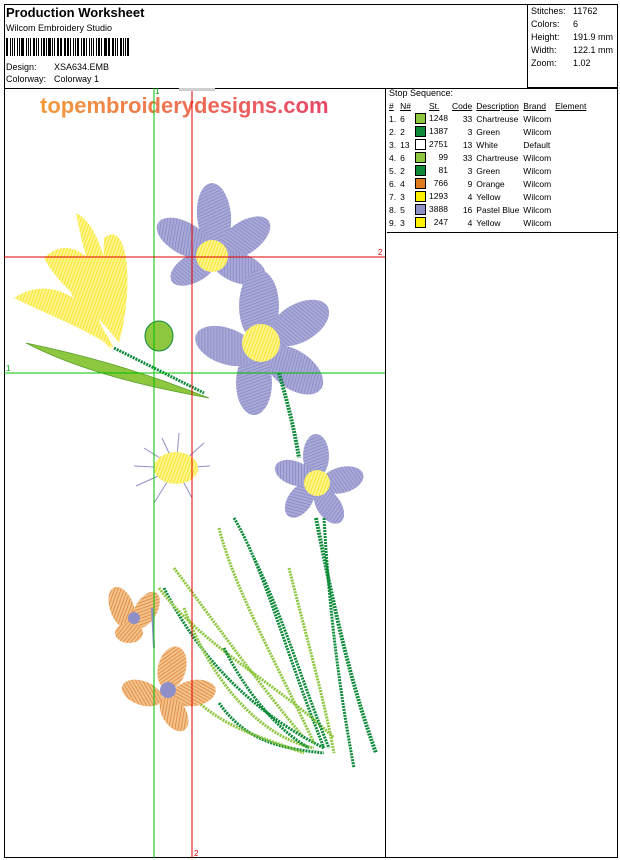 Image resolution: width=620 pixels, height=860 pixels. I want to click on stitch-count: 81, so click(443, 169).